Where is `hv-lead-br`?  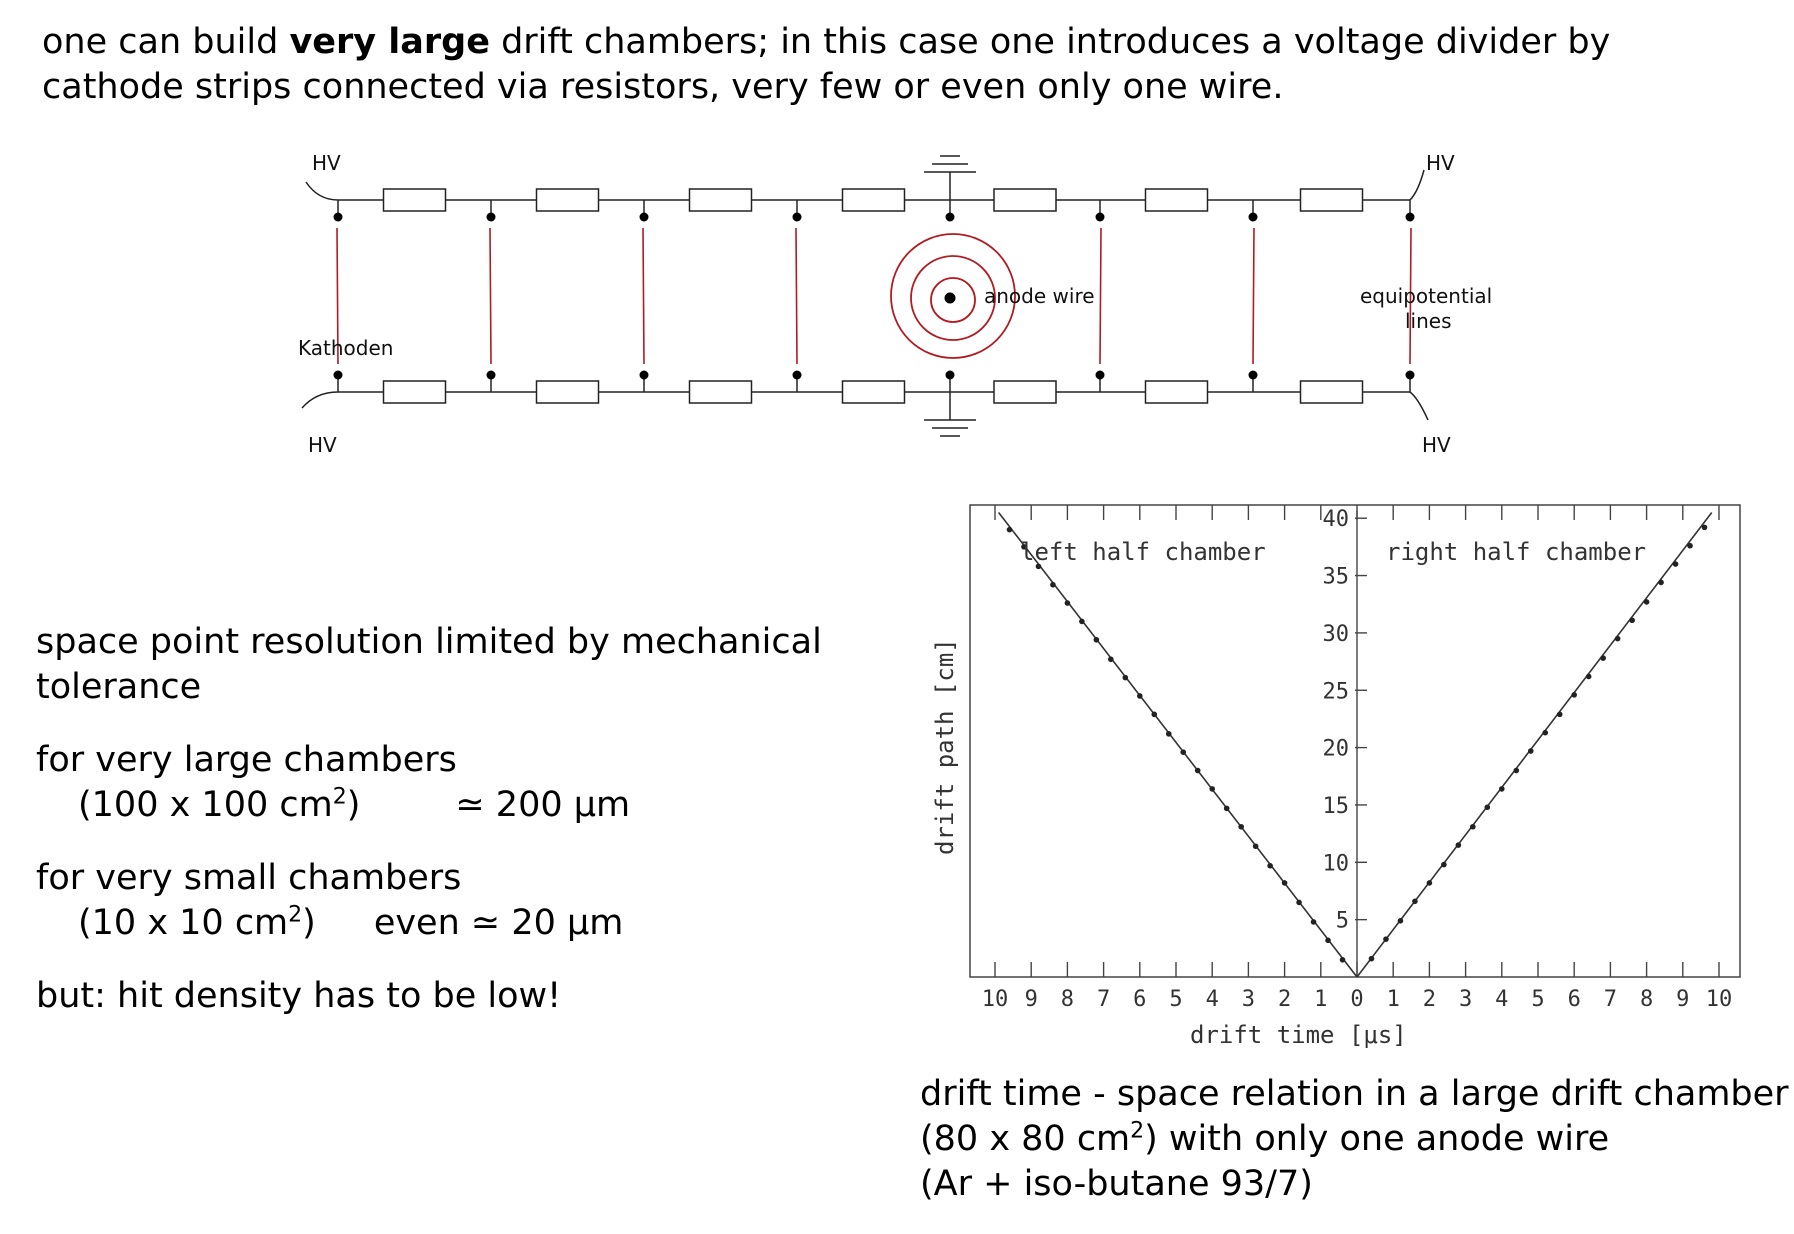 hv-lead-br is located at coordinates (1419, 406).